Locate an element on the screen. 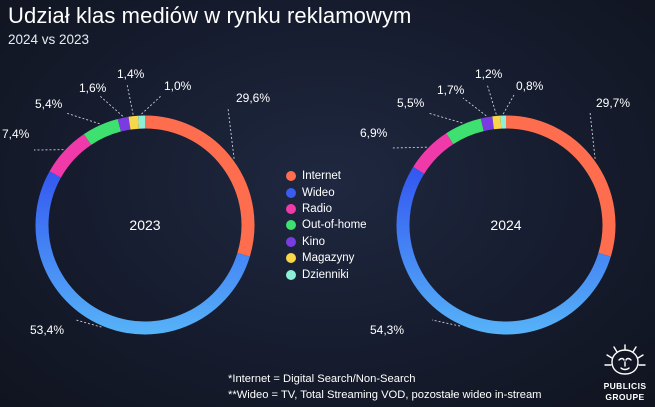  slice-internet-2024 is located at coordinates (560, 186).